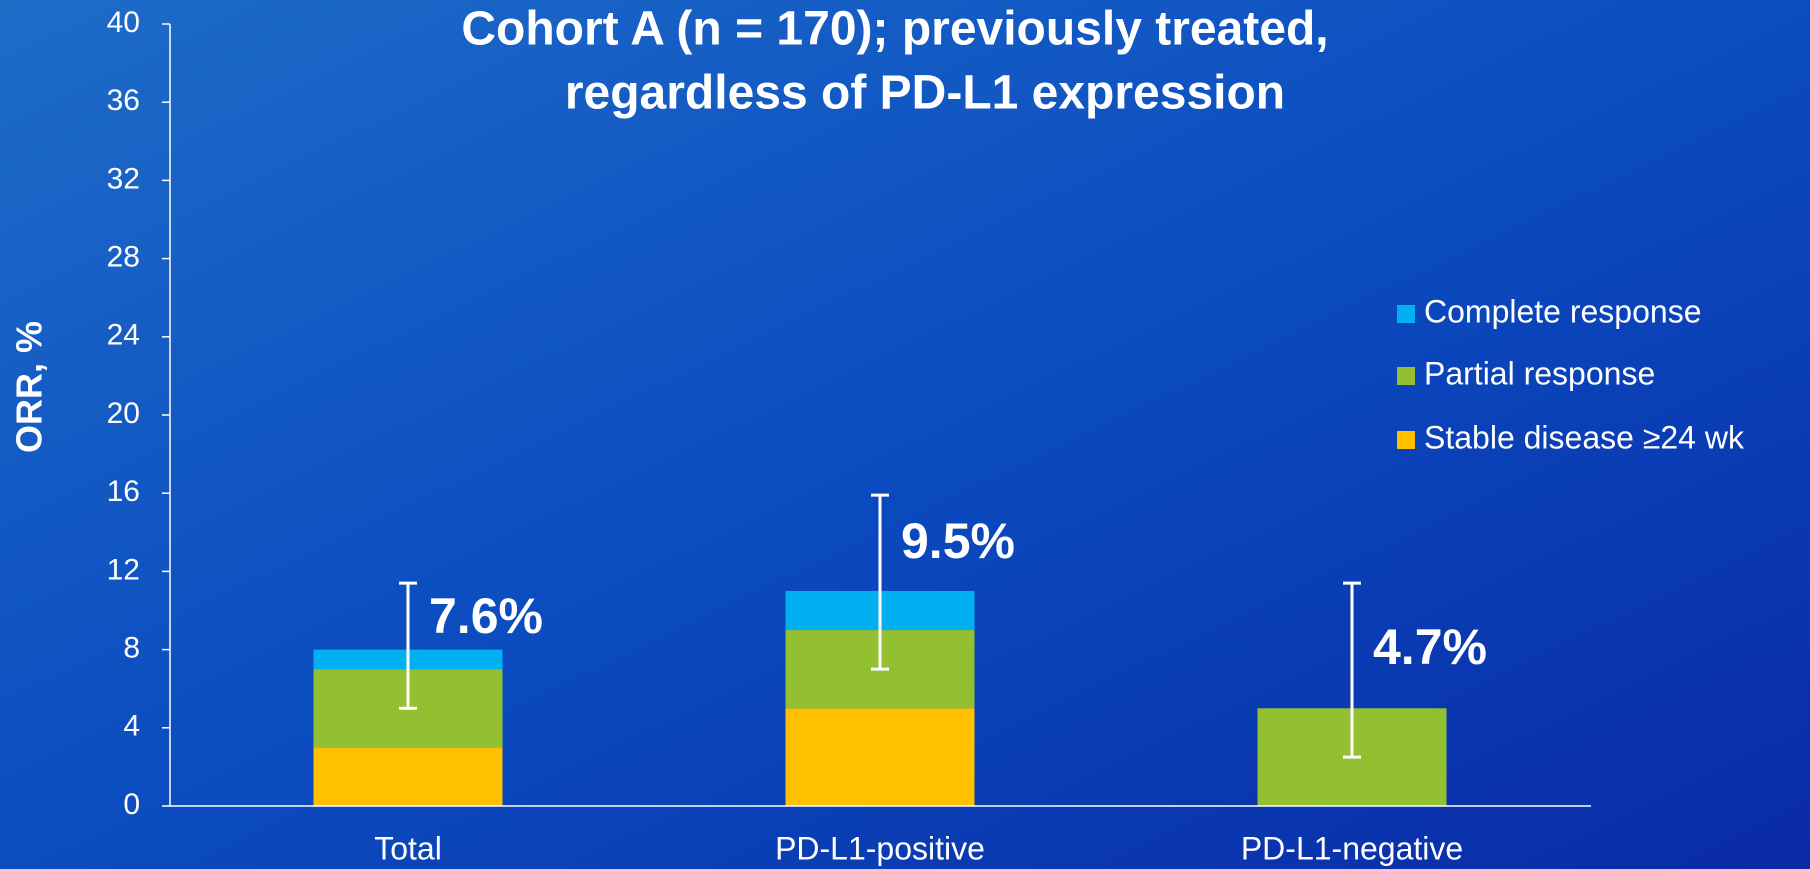  I want to click on y-tick-label: 0, so click(131, 804).